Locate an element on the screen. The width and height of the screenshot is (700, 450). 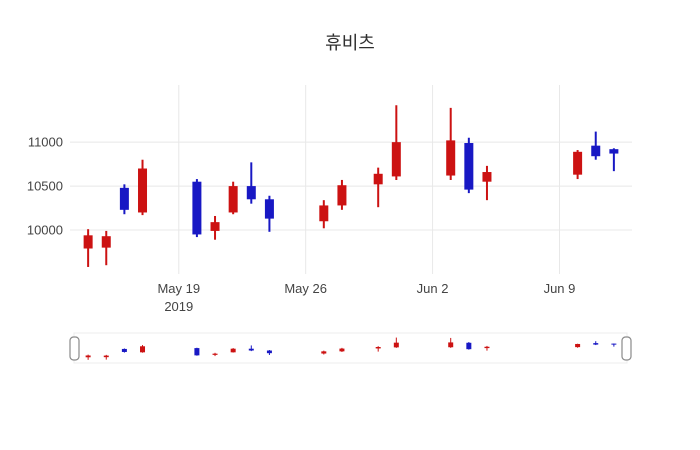
rangeslider-handle-right is located at coordinates (626, 348).